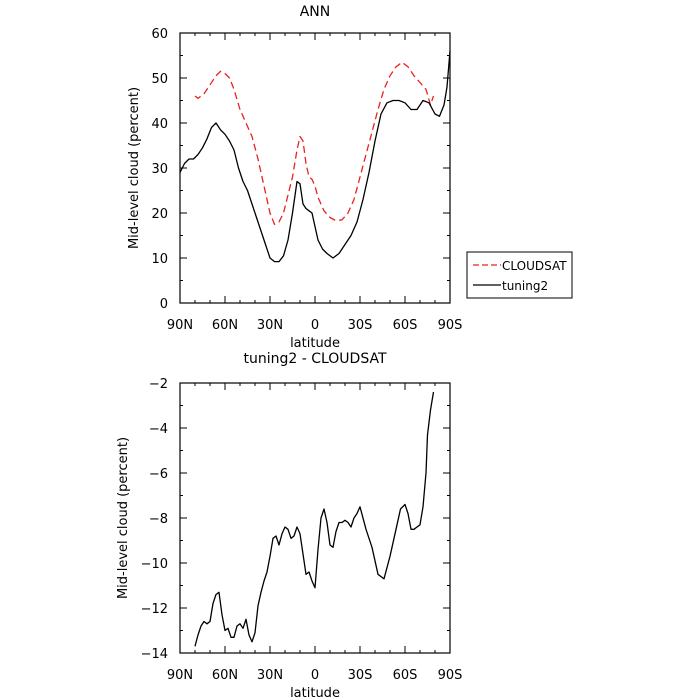 The width and height of the screenshot is (700, 700). Describe the element at coordinates (164, 304) in the screenshot. I see `y-tick-label: 0` at that location.